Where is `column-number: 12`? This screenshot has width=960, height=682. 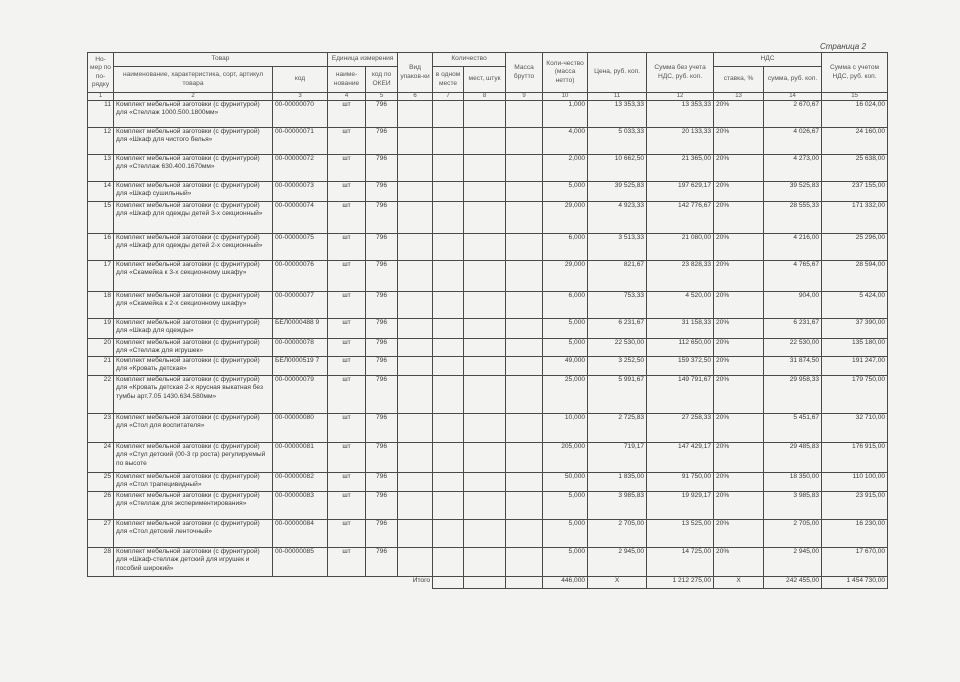 column-number: 12 is located at coordinates (680, 96).